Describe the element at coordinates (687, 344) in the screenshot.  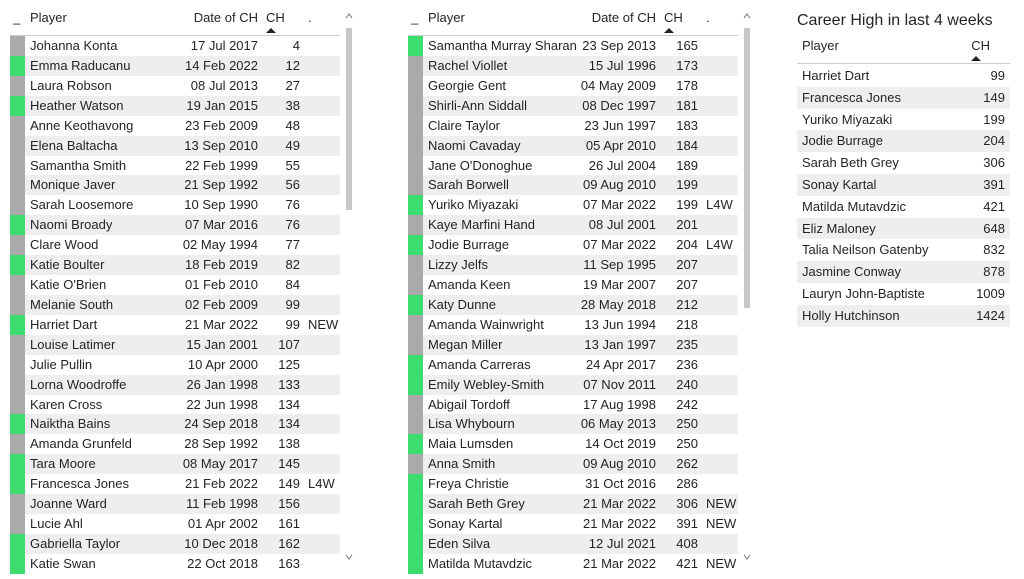
I see `career-high: 235` at that location.